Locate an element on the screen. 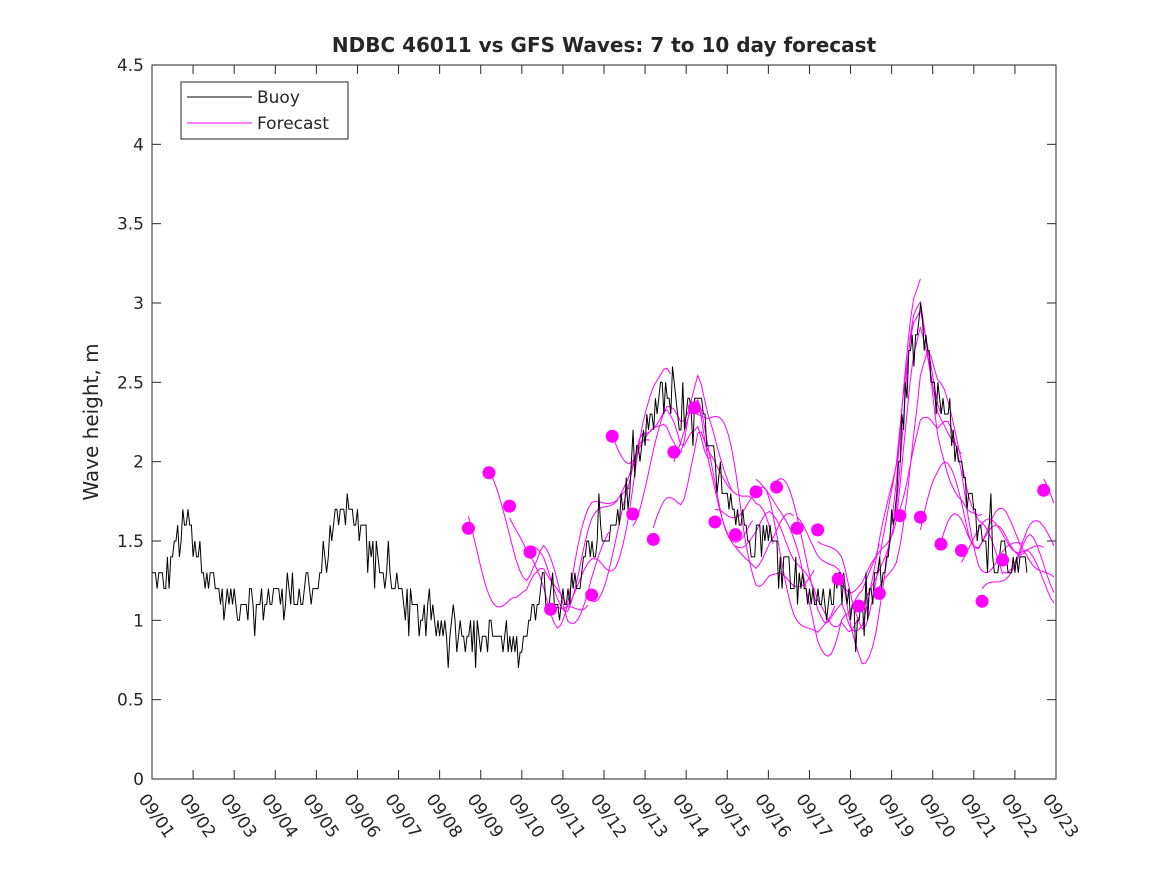 The width and height of the screenshot is (1167, 875). y-tick-label: 4 is located at coordinates (138, 145).